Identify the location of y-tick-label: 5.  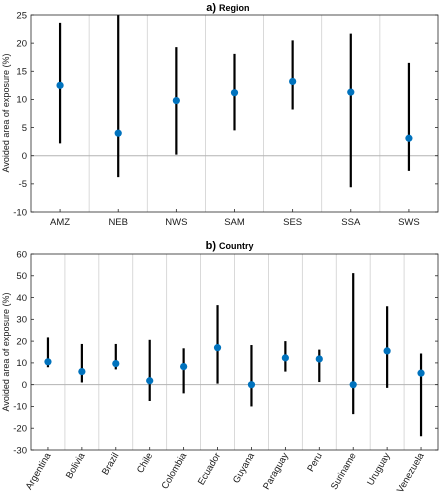
(24, 128).